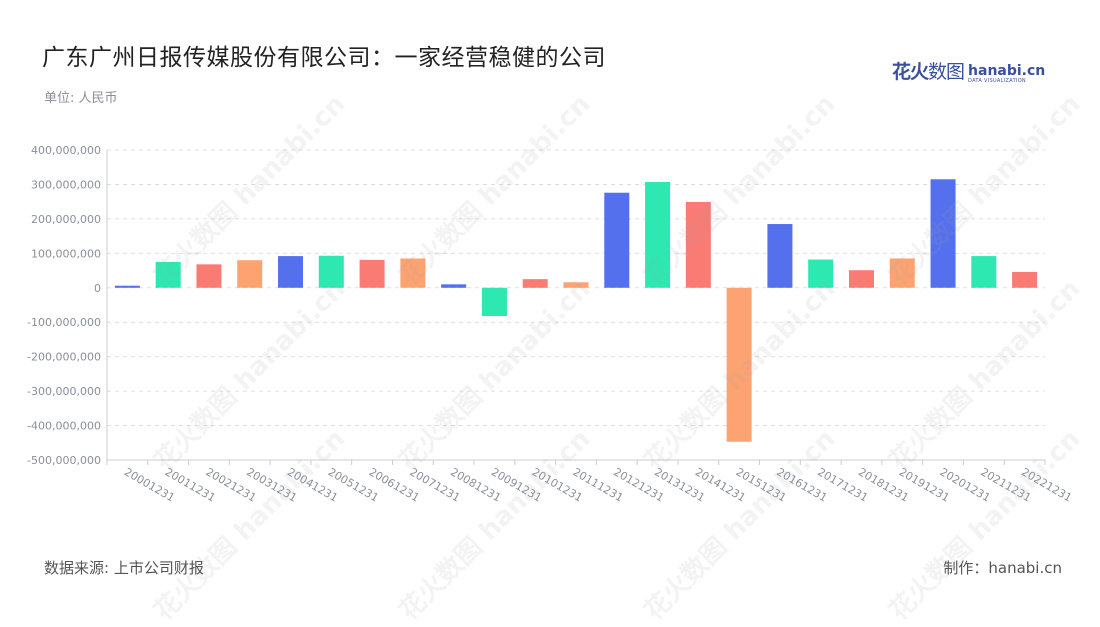 Image resolution: width=1100 pixels, height=627 pixels. What do you see at coordinates (64, 426) in the screenshot?
I see `y-tick-label: -400,000,000` at bounding box center [64, 426].